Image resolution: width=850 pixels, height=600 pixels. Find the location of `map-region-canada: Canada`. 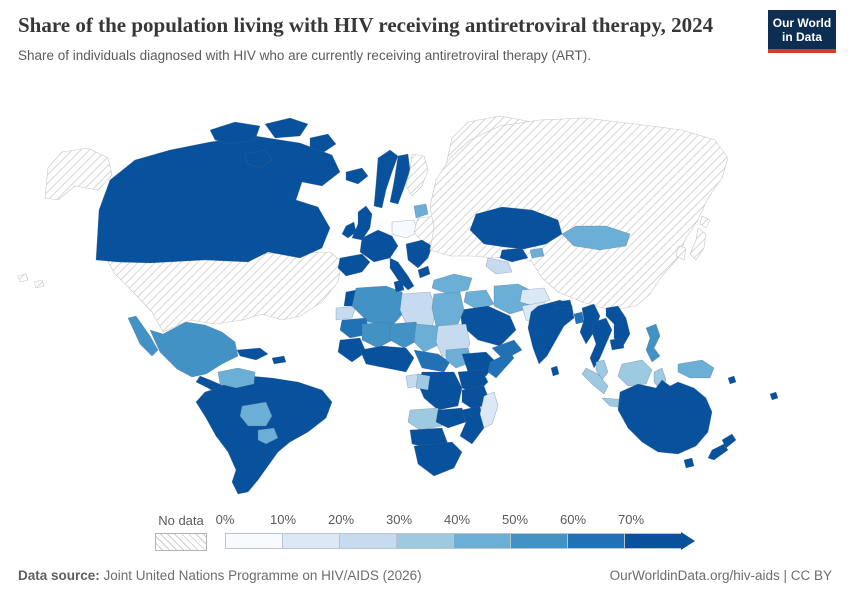

map-region-canada: Canada is located at coordinates (218, 199).